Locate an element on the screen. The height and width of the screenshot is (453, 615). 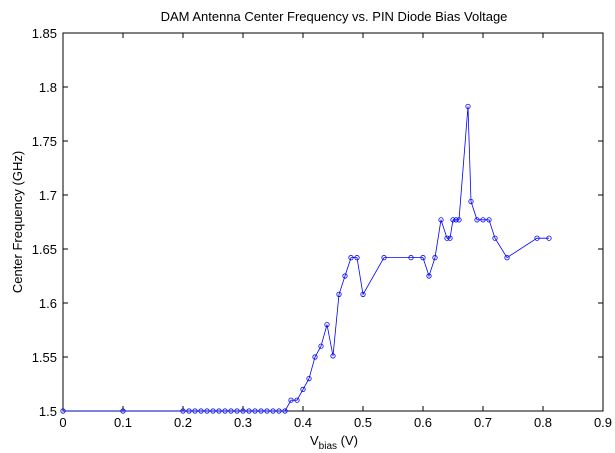
x-axis-label: Vbias (V) is located at coordinates (334, 442).